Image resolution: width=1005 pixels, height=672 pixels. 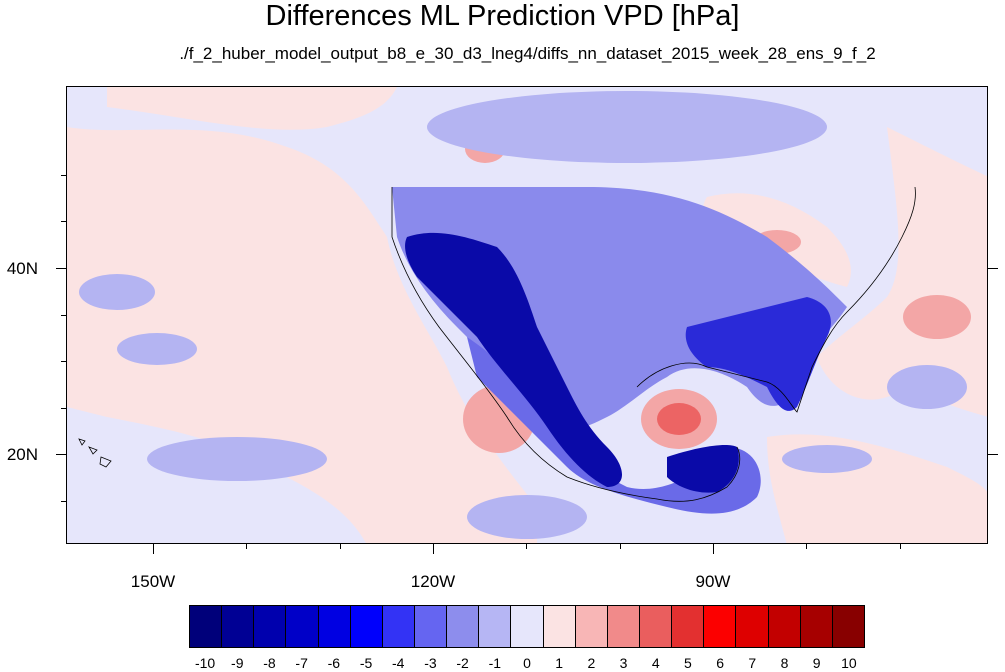 What do you see at coordinates (153, 581) in the screenshot?
I see `lon-label-150w: 150W` at bounding box center [153, 581].